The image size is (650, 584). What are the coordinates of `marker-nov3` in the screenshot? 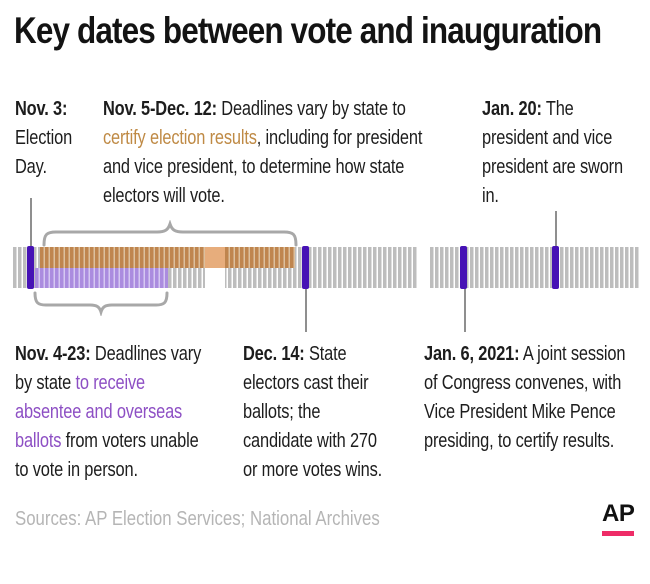 It's located at (30, 267).